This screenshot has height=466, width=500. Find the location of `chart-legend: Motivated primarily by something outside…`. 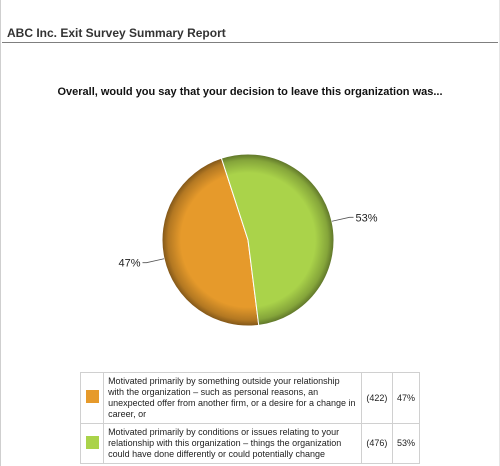

chart-legend: Motivated primarily by something outside… is located at coordinates (250, 418).